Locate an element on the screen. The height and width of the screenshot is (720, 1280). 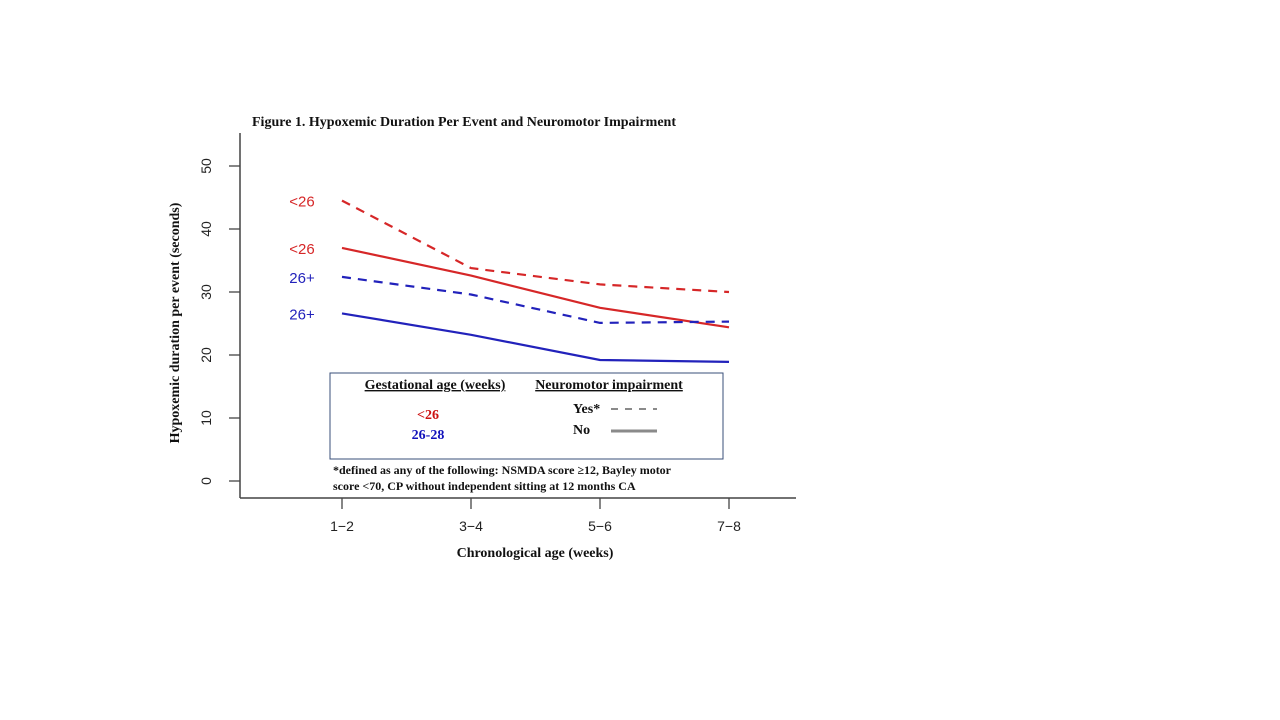
legend-gestational-item: 26-28 is located at coordinates (428, 435).